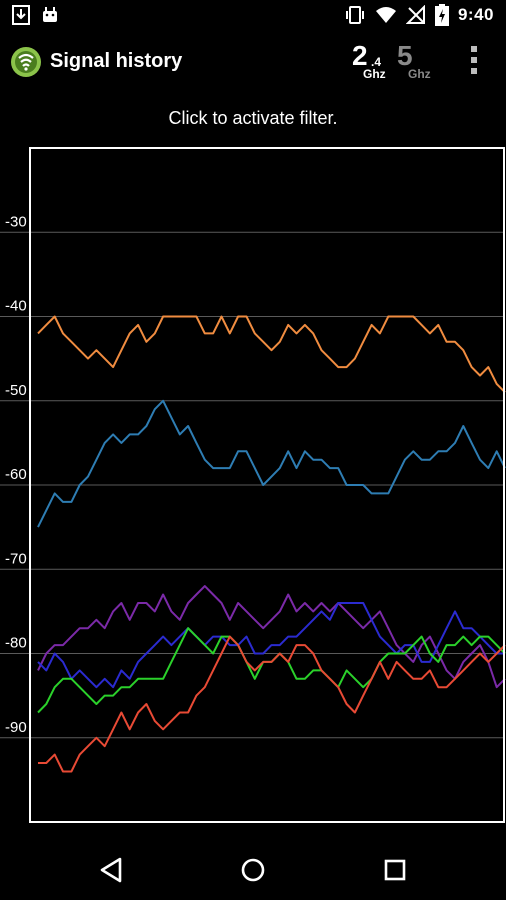 This screenshot has width=506, height=900. I want to click on no-signal-icon, so click(415, 14).